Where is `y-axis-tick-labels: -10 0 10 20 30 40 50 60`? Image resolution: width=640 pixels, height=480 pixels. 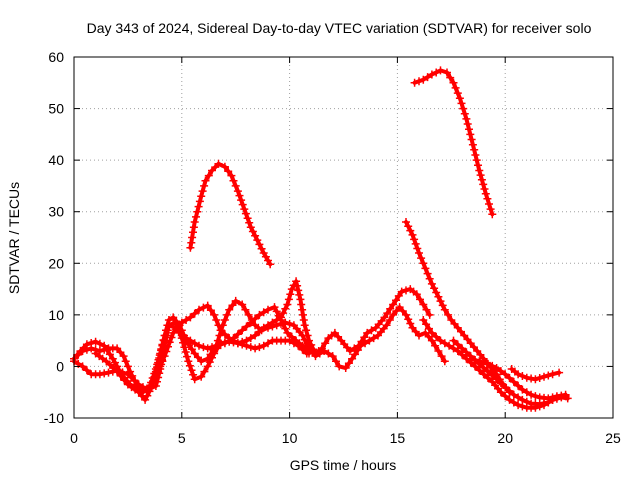
y-axis-tick-labels: -10 0 10 20 30 40 50 60 is located at coordinates (54, 237).